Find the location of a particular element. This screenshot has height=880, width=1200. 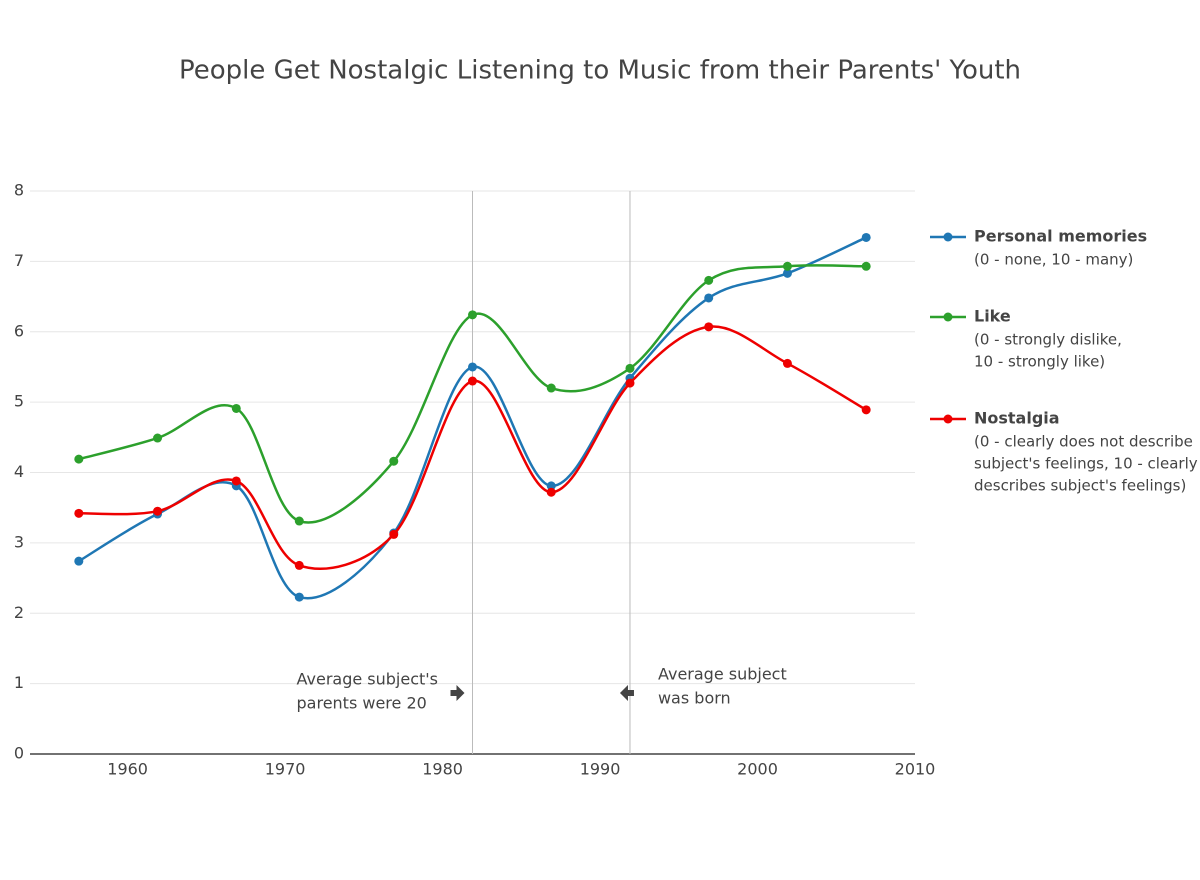

y-tick-label: 8 is located at coordinates (19, 190).